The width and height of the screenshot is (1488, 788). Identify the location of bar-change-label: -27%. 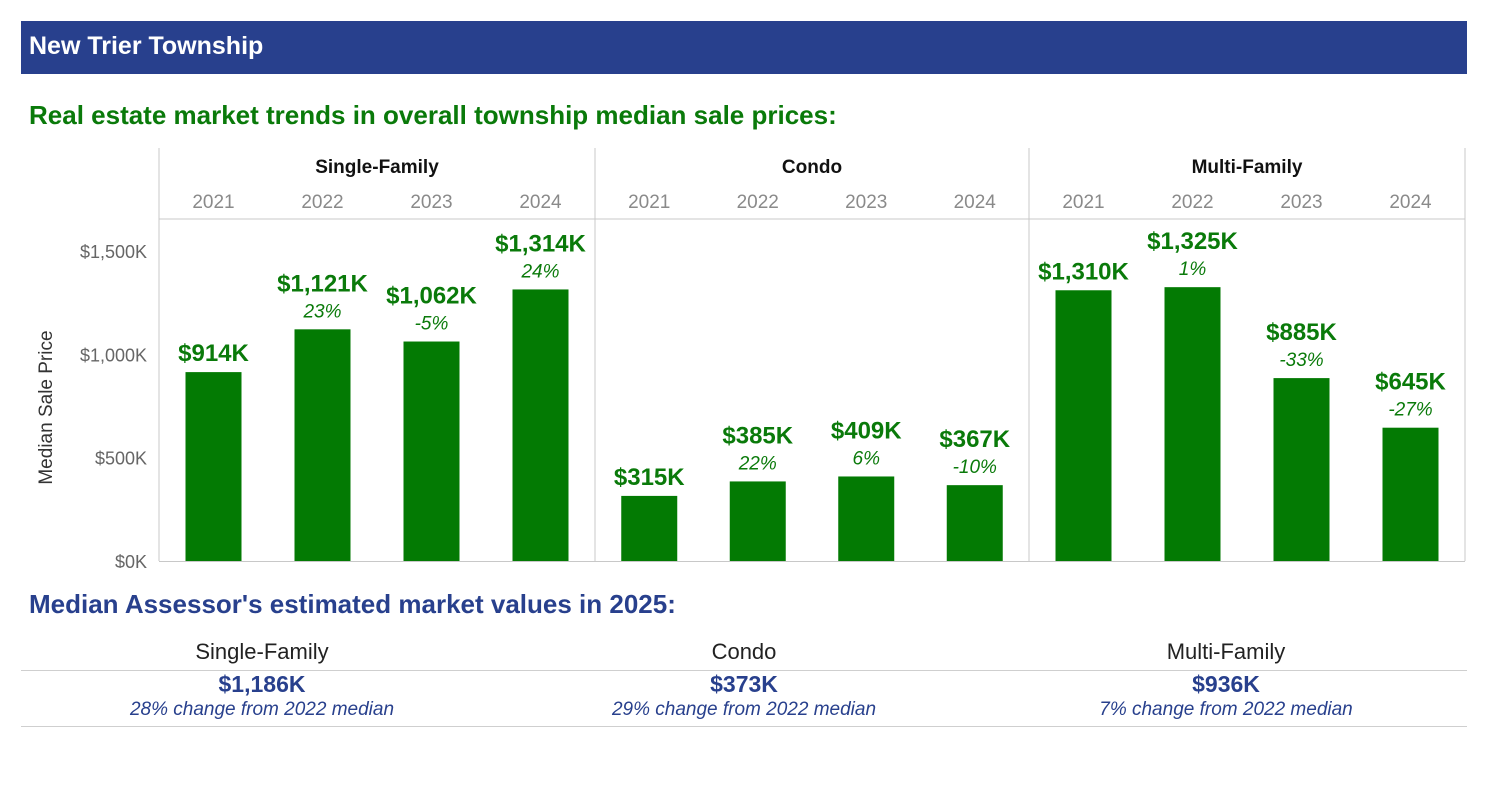
(1410, 410).